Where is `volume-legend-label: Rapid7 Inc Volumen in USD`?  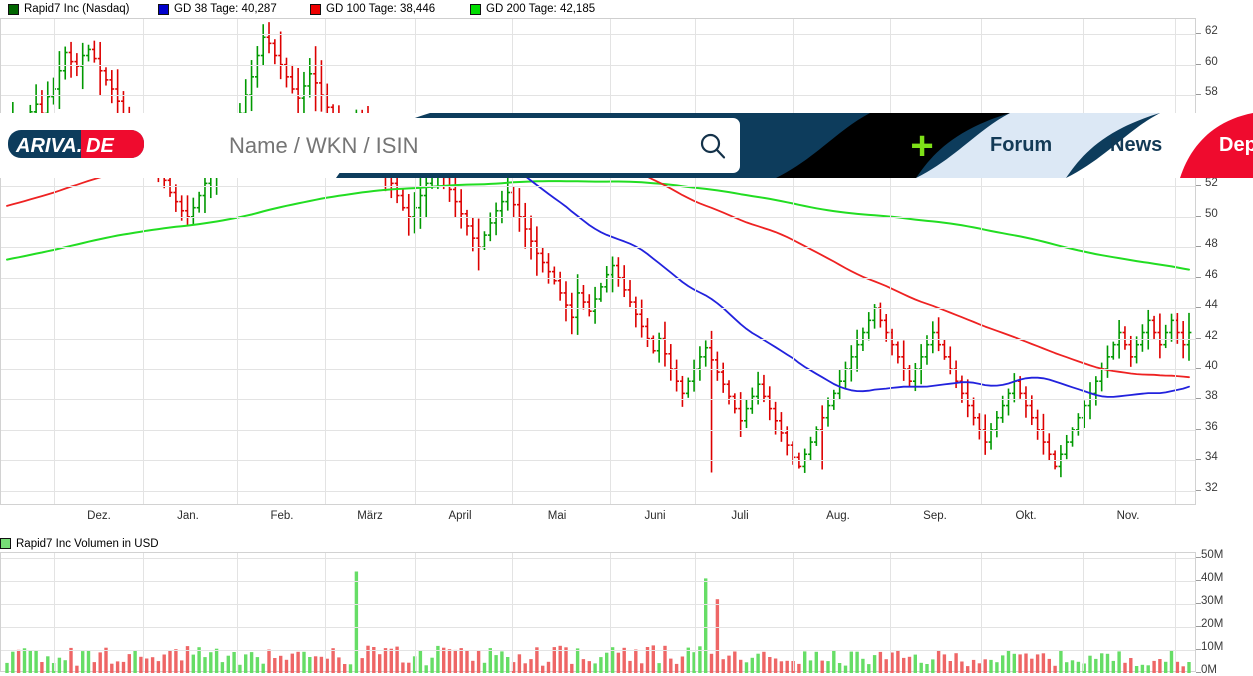 volume-legend-label: Rapid7 Inc Volumen in USD is located at coordinates (87, 543).